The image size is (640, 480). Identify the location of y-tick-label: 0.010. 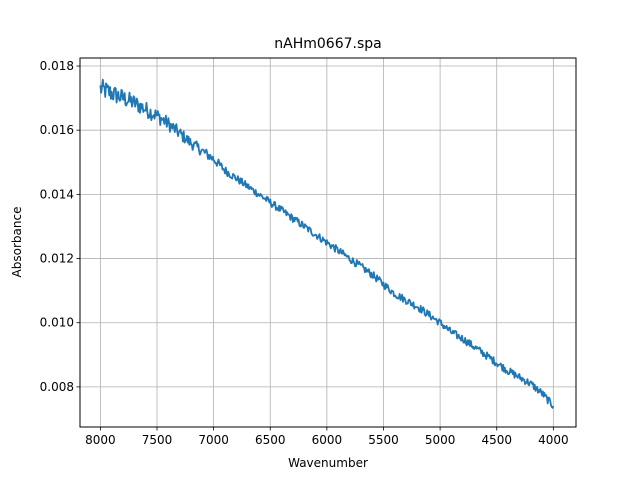
(57, 323).